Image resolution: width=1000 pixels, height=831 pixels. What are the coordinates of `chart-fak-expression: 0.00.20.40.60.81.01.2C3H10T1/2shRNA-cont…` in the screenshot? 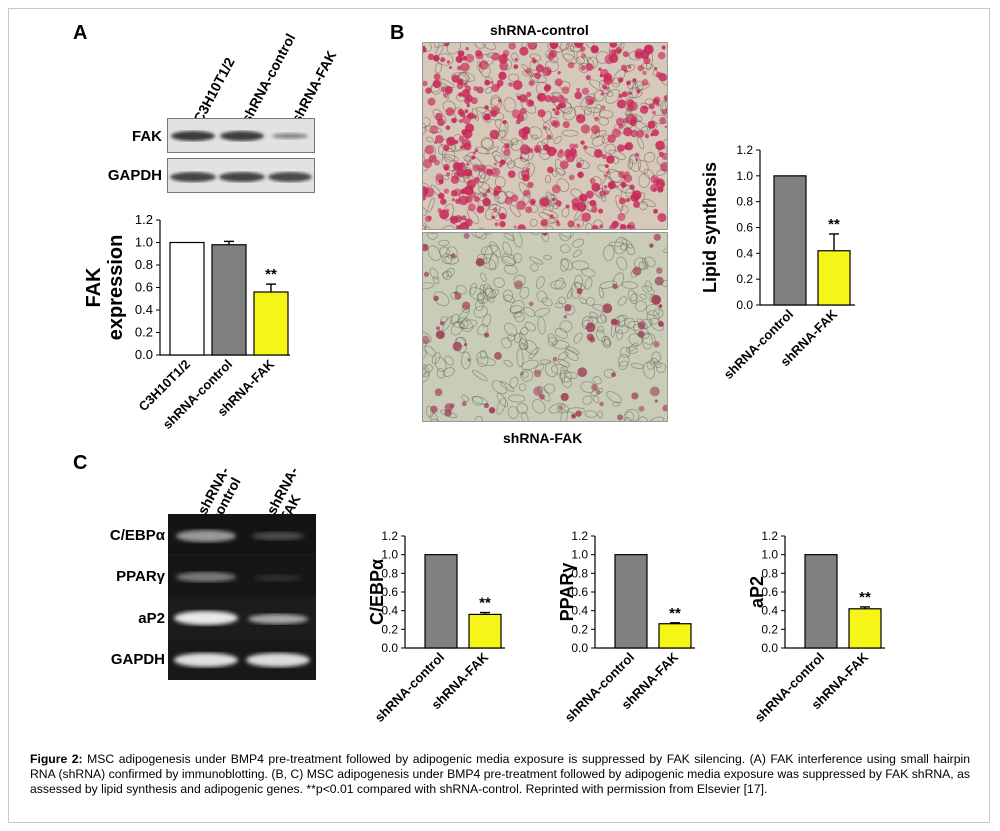 It's located at (187, 322).